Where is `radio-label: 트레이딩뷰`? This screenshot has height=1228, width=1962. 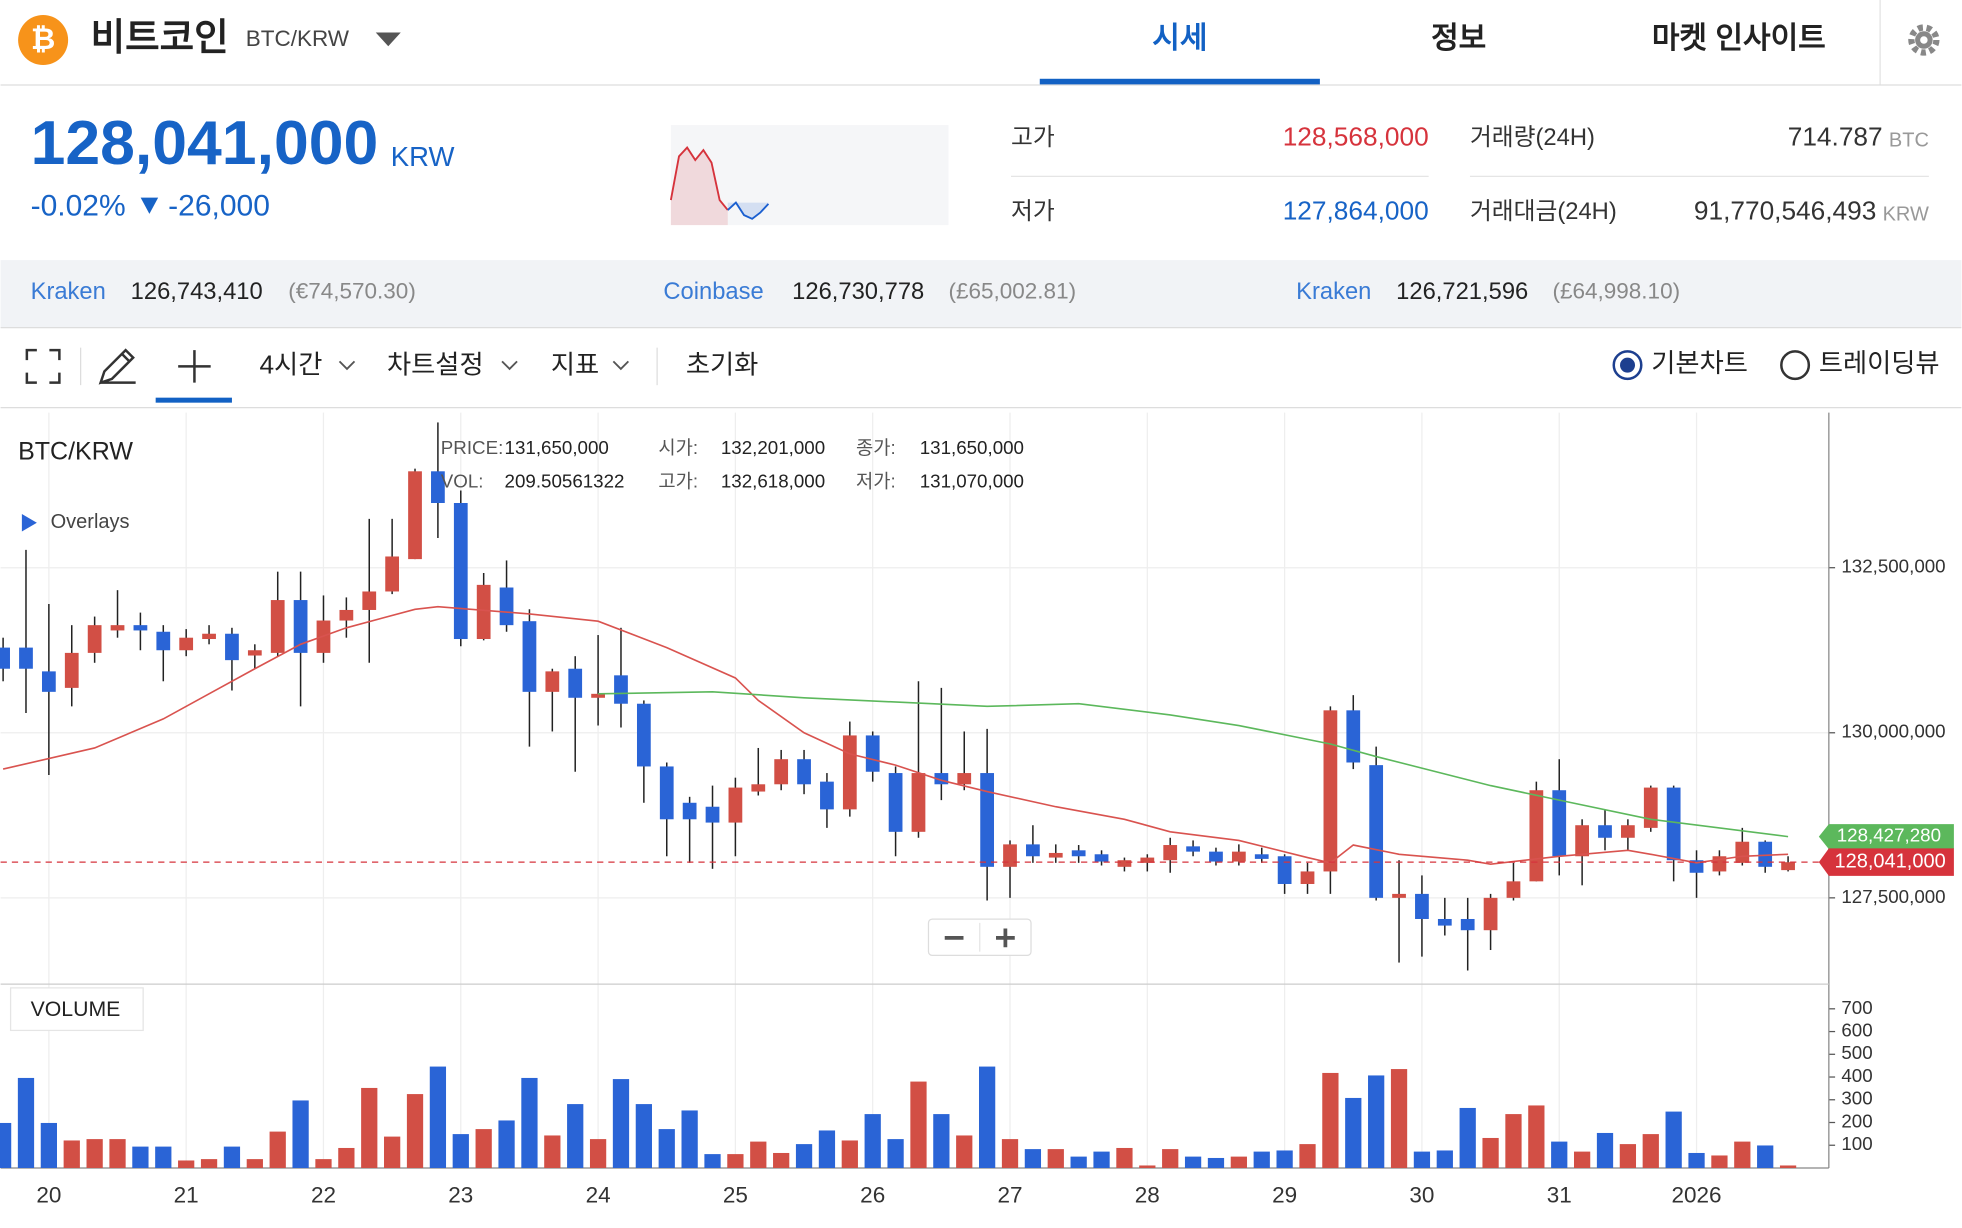
radio-label: 트레이딩뷰 is located at coordinates (1879, 363).